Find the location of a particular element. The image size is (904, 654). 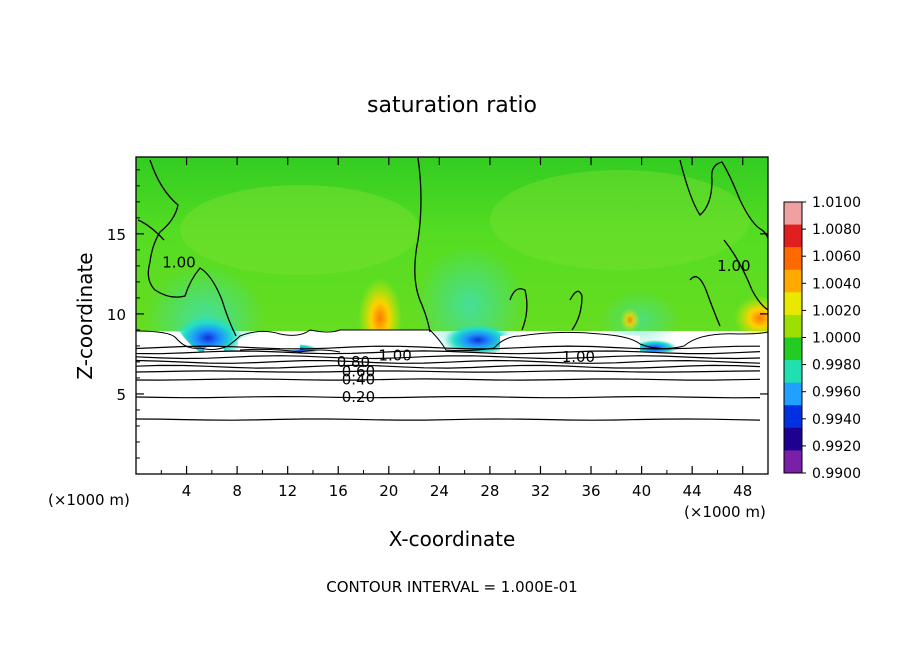

contour-label: 0.20 is located at coordinates (358, 397).